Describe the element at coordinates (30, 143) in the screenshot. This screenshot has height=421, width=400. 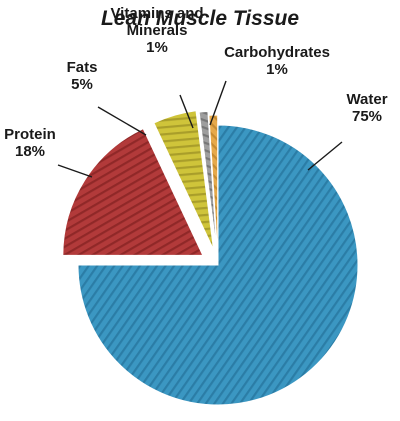
I see `label-protein: Protein 18%` at that location.